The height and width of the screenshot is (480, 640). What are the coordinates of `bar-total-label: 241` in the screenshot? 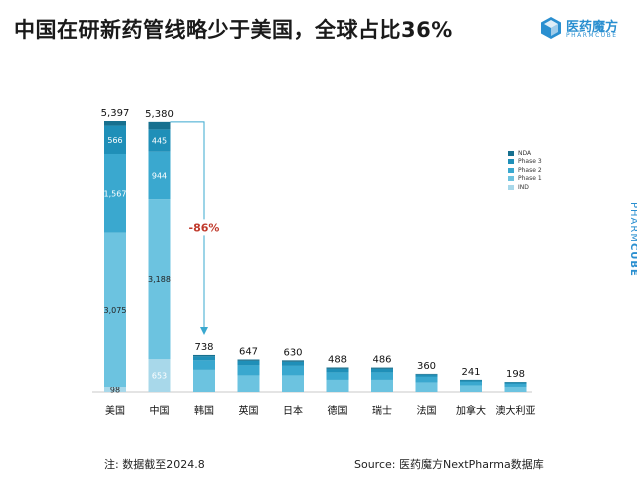 It's located at (470, 372).